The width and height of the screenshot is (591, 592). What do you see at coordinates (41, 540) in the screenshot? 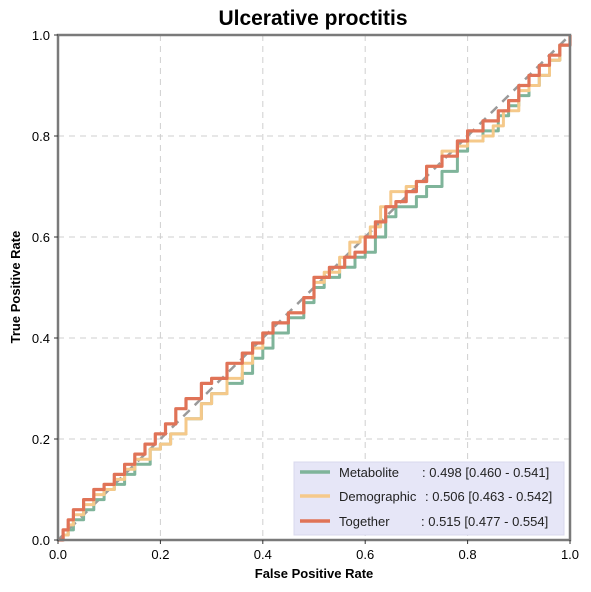
I see `y-tick-label-0: 0.0` at bounding box center [41, 540].